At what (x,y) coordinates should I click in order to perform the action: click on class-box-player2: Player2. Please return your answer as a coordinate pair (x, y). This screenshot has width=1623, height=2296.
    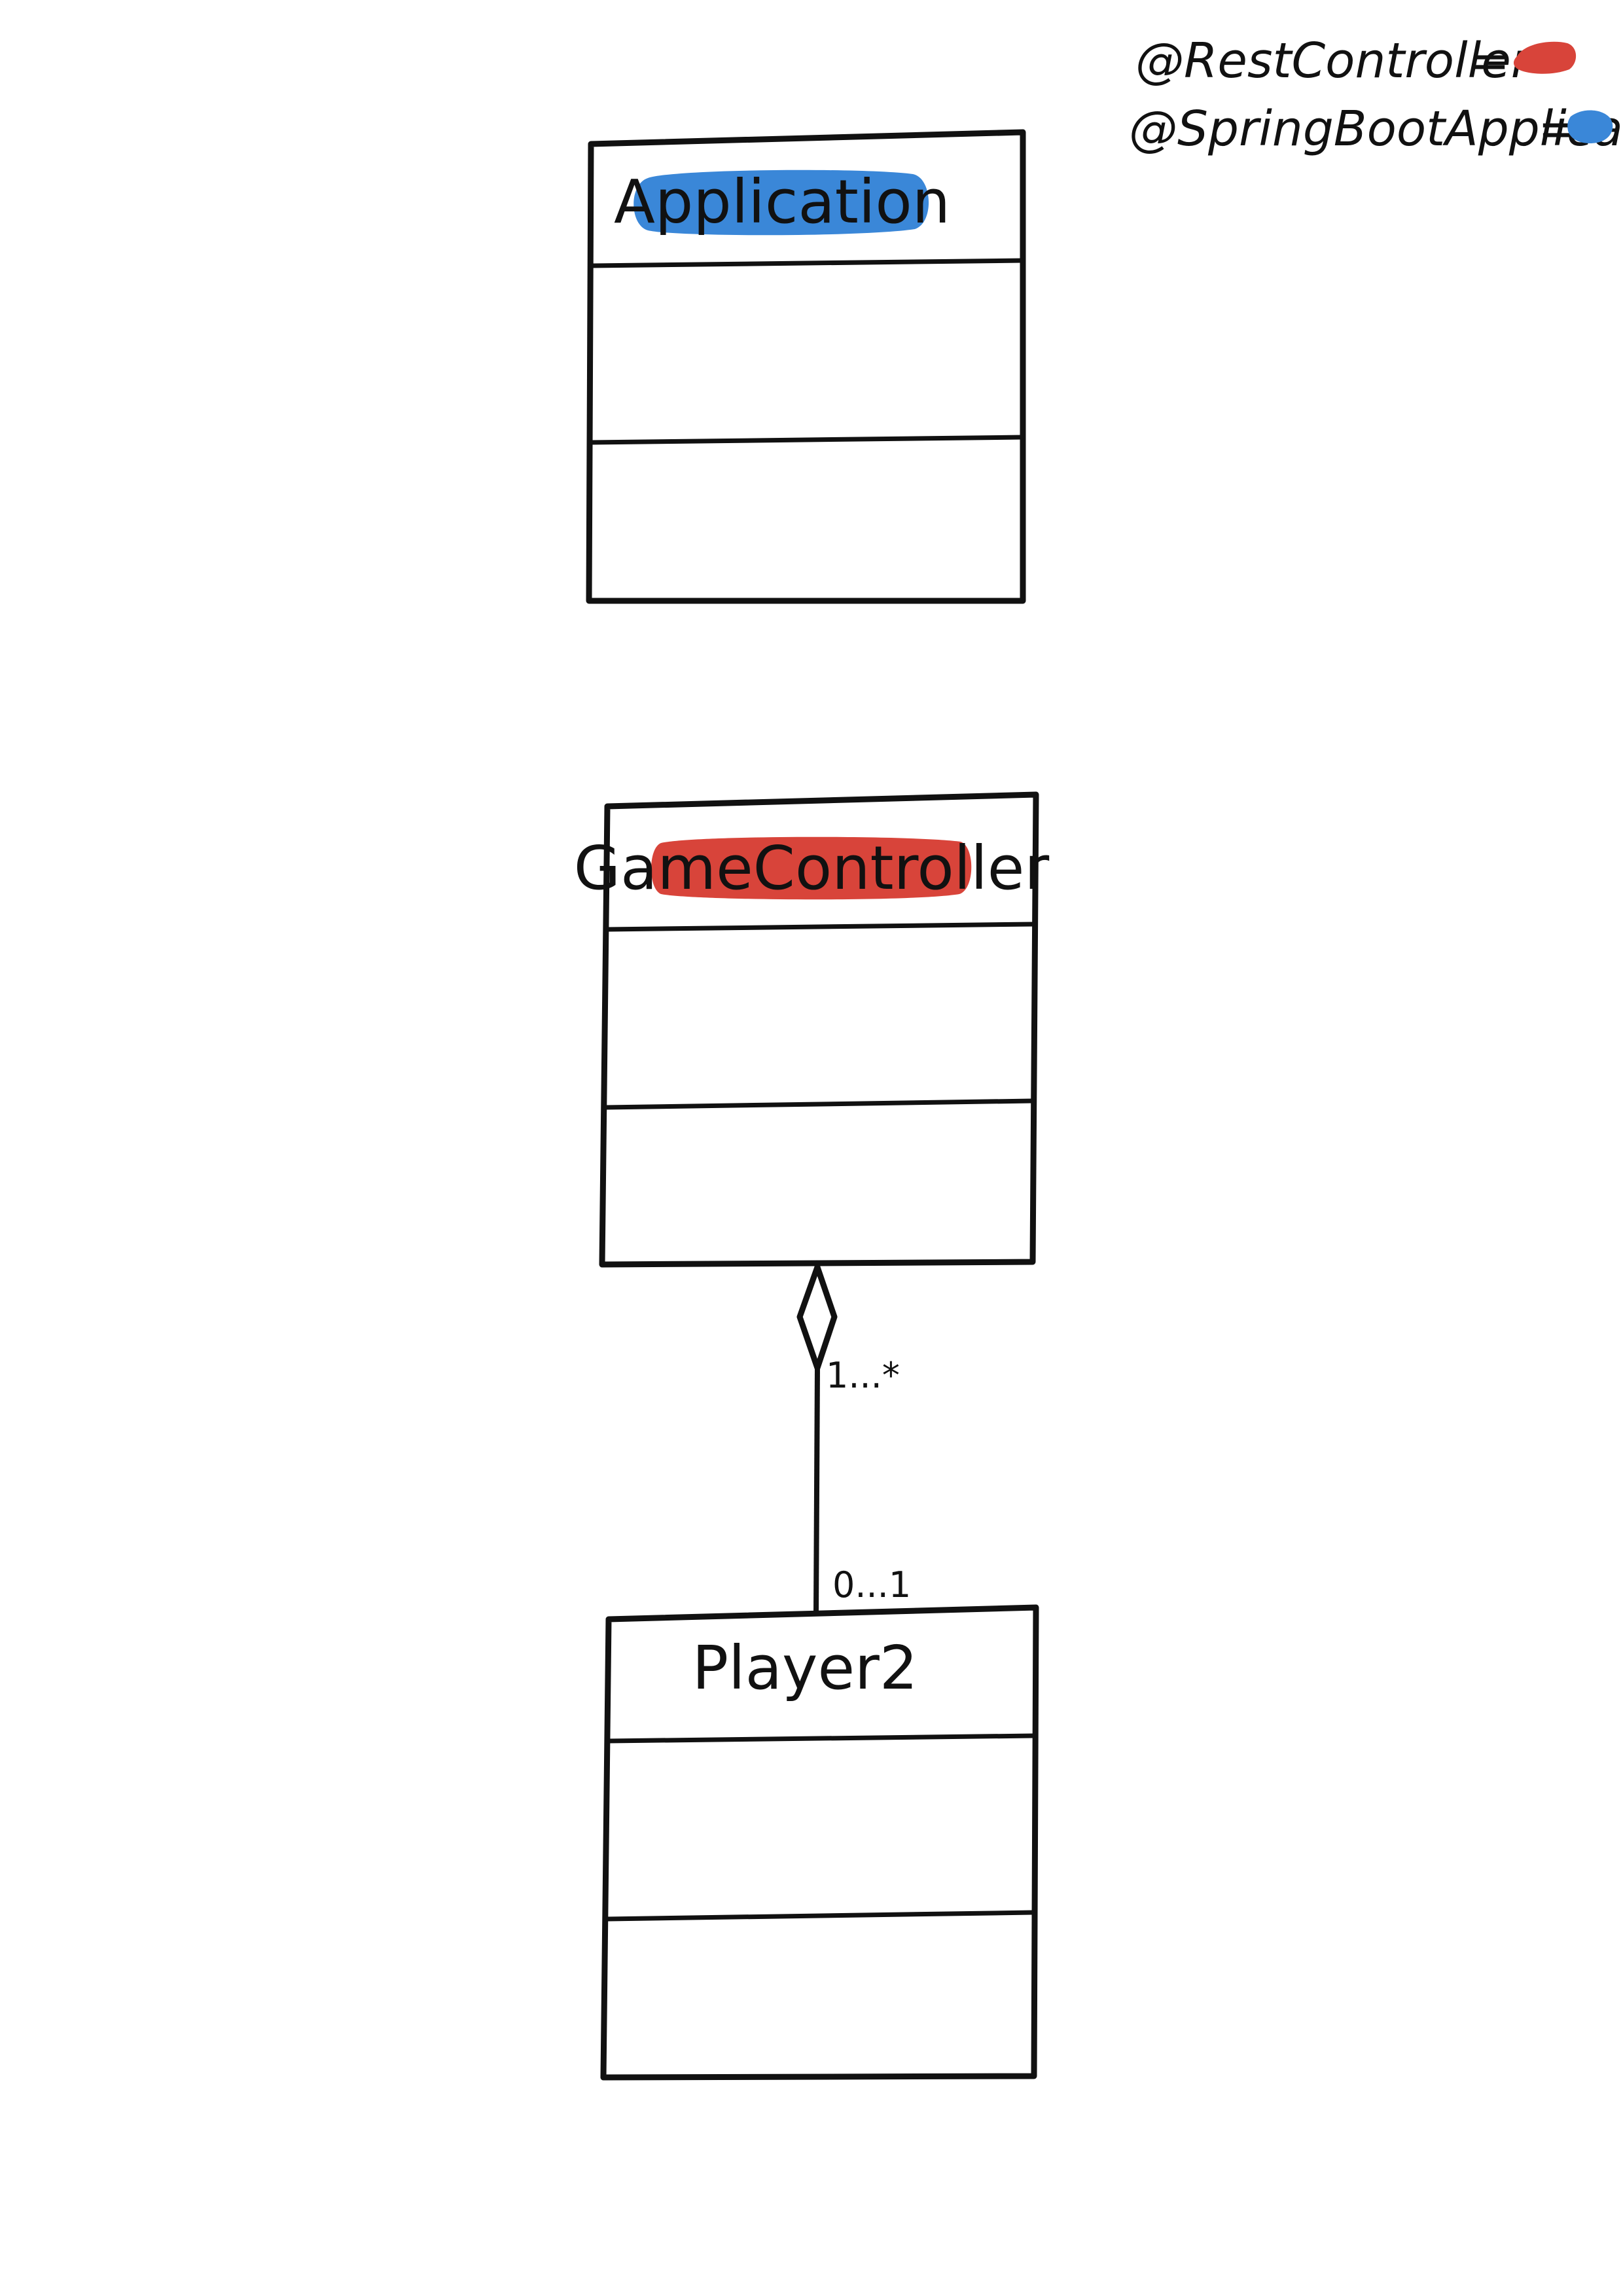
    Looking at the image, I should click on (820, 1842).